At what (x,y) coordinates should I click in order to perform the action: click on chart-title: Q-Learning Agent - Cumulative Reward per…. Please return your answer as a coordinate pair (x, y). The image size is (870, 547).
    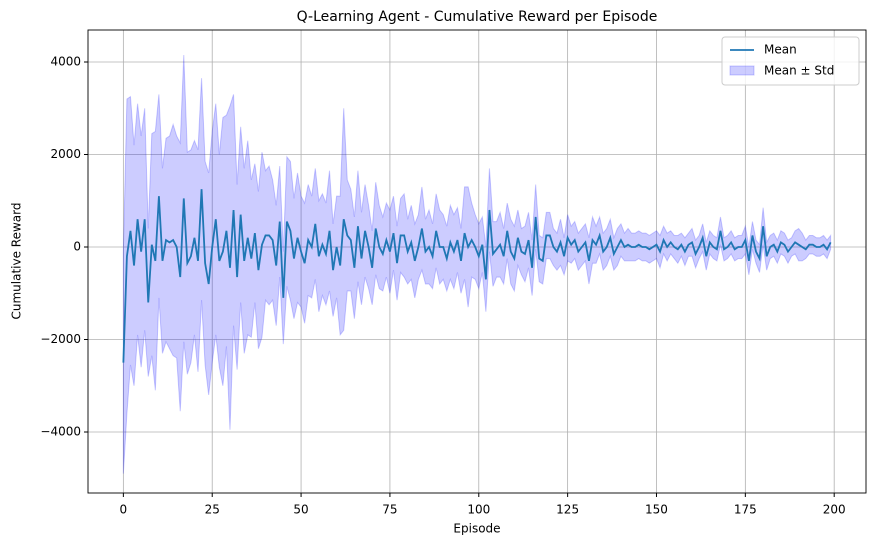
    Looking at the image, I should click on (477, 17).